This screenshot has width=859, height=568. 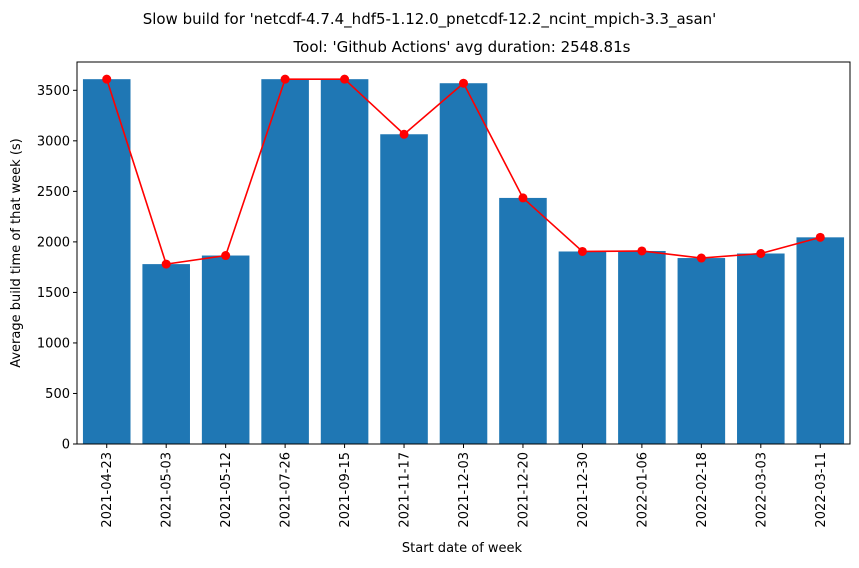 What do you see at coordinates (66, 445) in the screenshot?
I see `y-tick-label: 0` at bounding box center [66, 445].